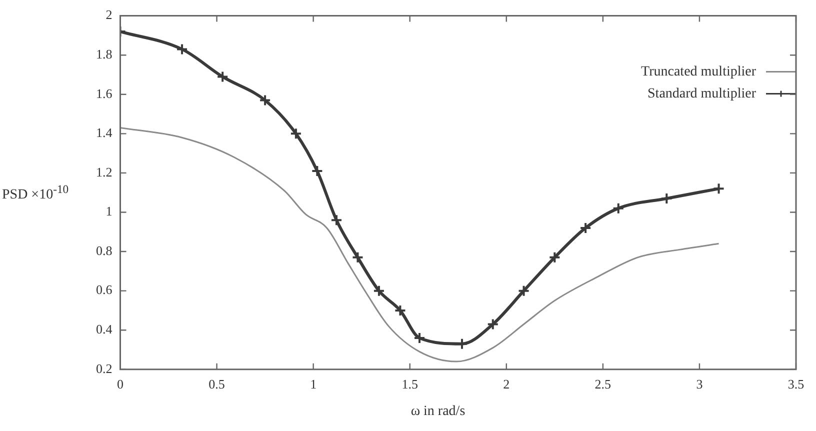 This screenshot has height=431, width=816. I want to click on y-tick-label: 1.8, so click(104, 54).